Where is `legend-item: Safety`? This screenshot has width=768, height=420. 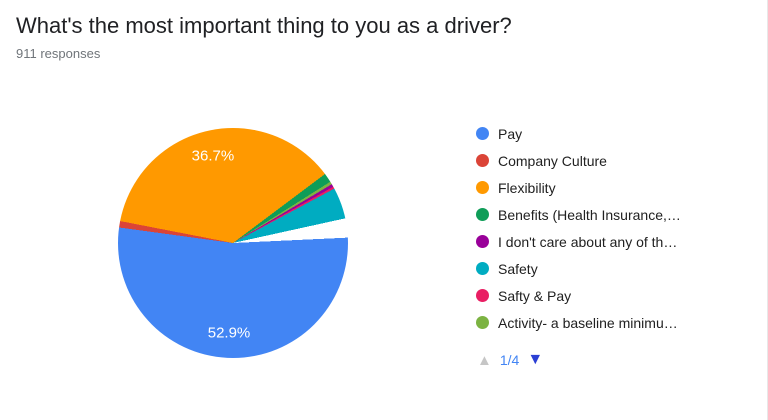 legend-item: Safety is located at coordinates (616, 268).